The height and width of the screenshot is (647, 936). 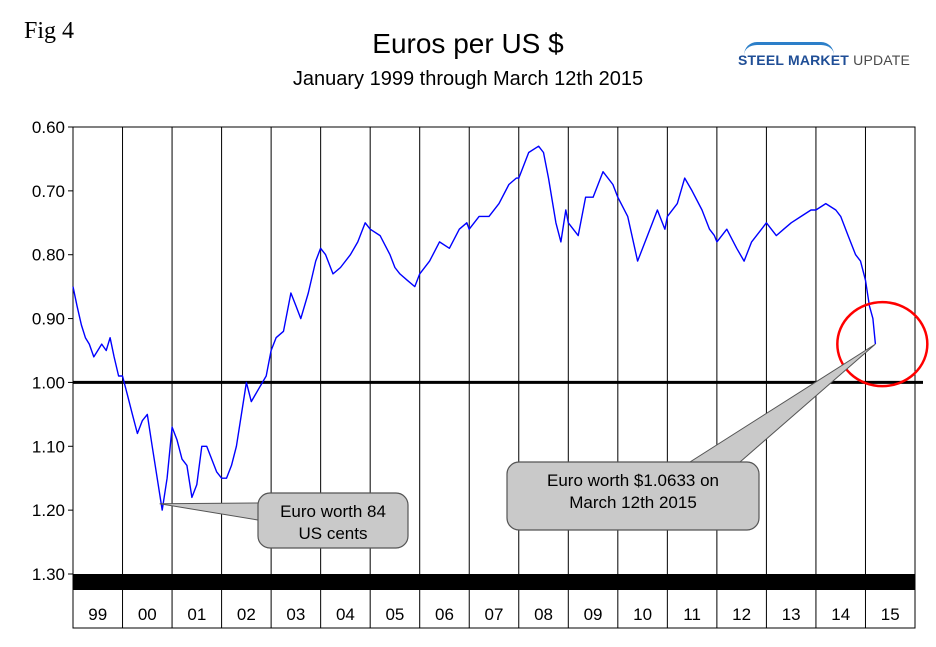 I want to click on callout-text: US cents, so click(x=333, y=533).